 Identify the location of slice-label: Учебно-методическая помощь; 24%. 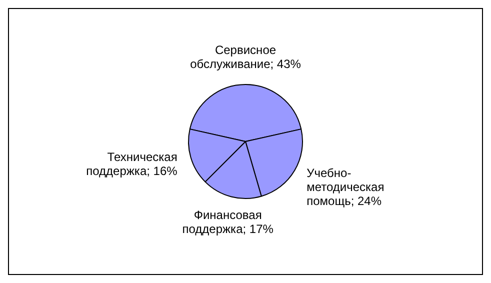
(345, 187).